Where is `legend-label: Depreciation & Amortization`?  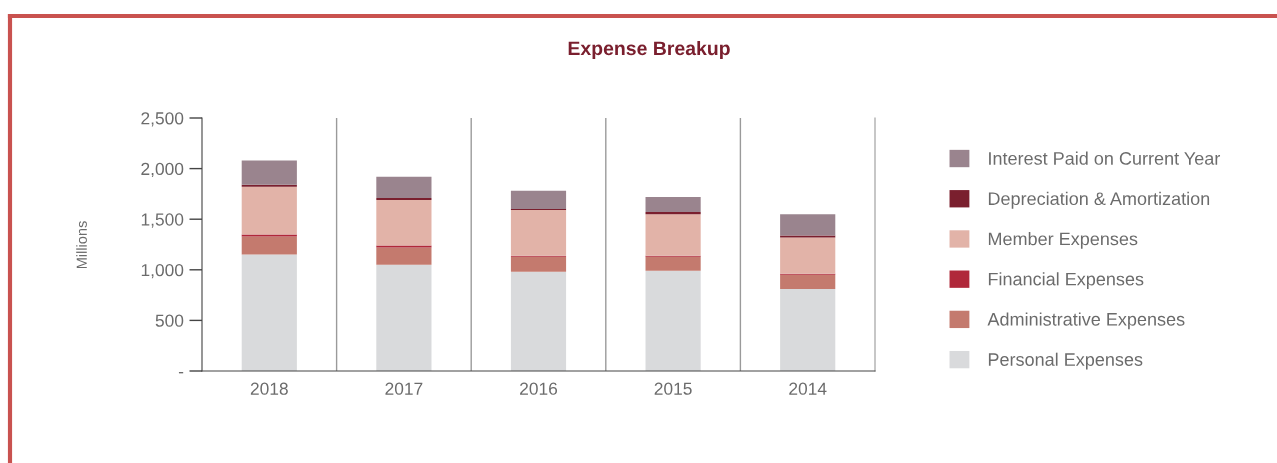
legend-label: Depreciation & Amortization is located at coordinates (1099, 200).